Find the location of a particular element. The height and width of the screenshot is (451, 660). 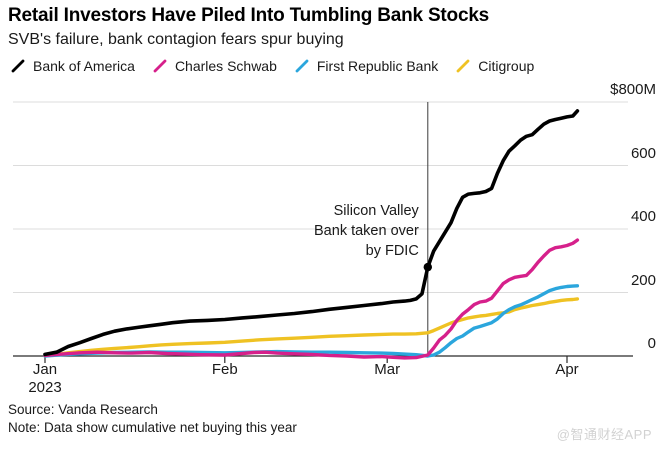

y-tick-label-200: 200 is located at coordinates (643, 280).